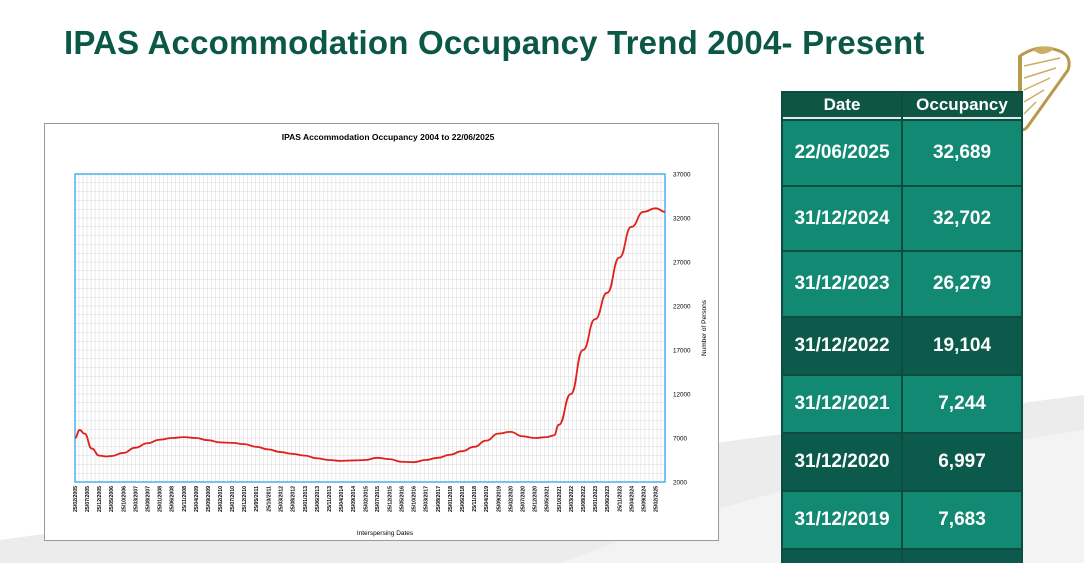  What do you see at coordinates (682, 307) in the screenshot?
I see `y-tick-label: 22000` at bounding box center [682, 307].